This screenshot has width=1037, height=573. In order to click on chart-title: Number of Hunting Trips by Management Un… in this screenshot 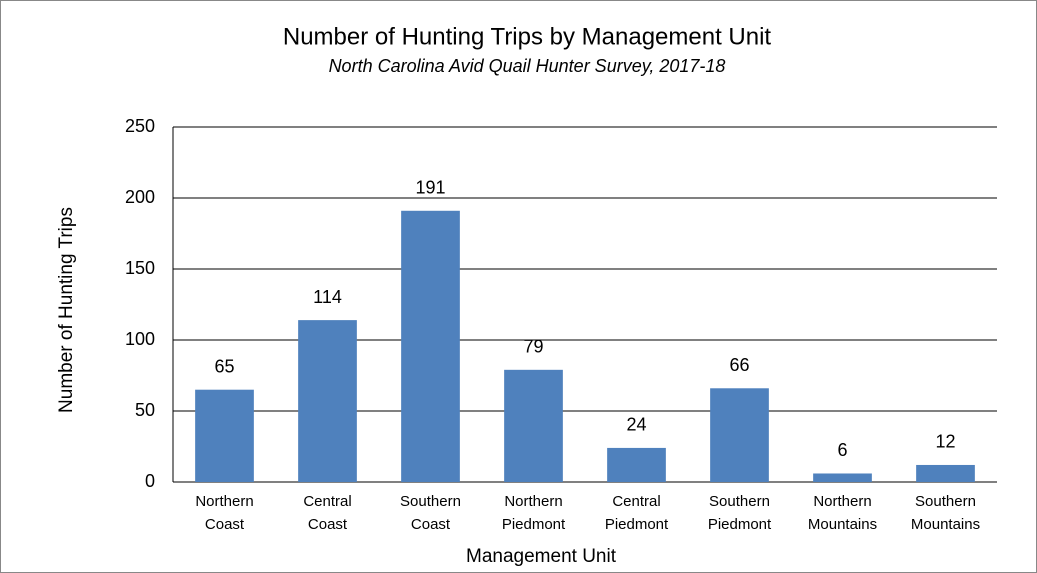, I will do `click(527, 36)`.